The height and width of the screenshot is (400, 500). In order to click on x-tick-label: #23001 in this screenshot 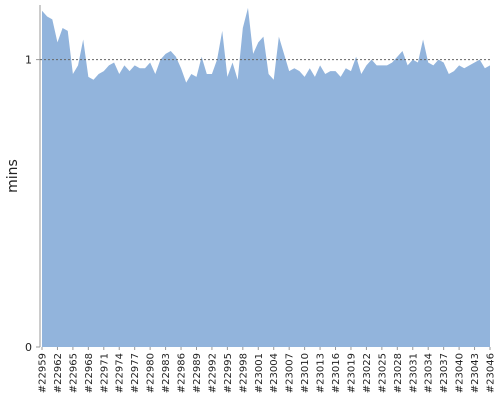, I will do `click(259, 373)`.